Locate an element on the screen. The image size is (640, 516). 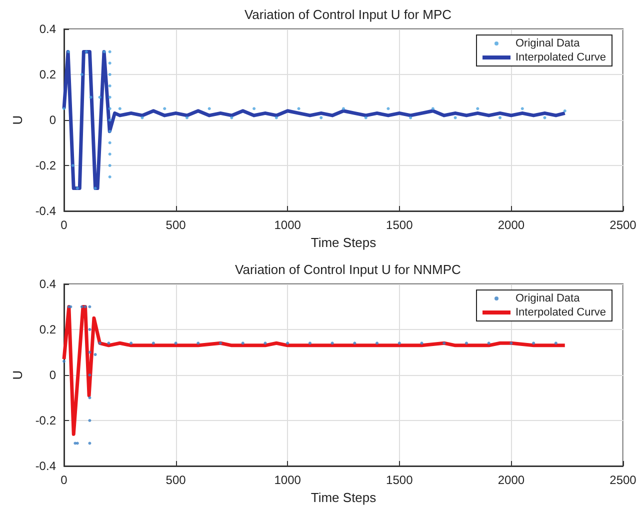
chart-title: Variation of Control Input U for NNMPC is located at coordinates (348, 269).